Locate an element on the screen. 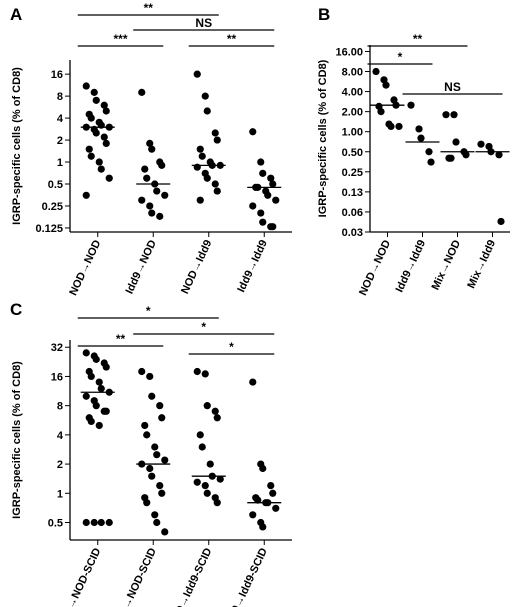 Image resolution: width=520 pixels, height=607 pixels. x-tick-label: Idd9→Idd9-SCID is located at coordinates (246, 576).